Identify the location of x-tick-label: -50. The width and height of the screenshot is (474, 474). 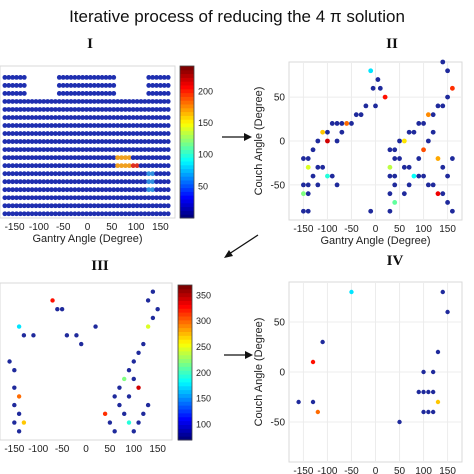
(62, 449).